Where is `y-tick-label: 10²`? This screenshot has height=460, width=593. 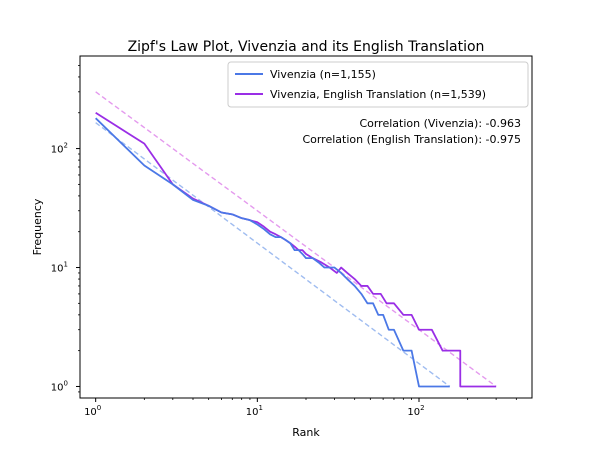
y-tick-label: 10² is located at coordinates (59, 149).